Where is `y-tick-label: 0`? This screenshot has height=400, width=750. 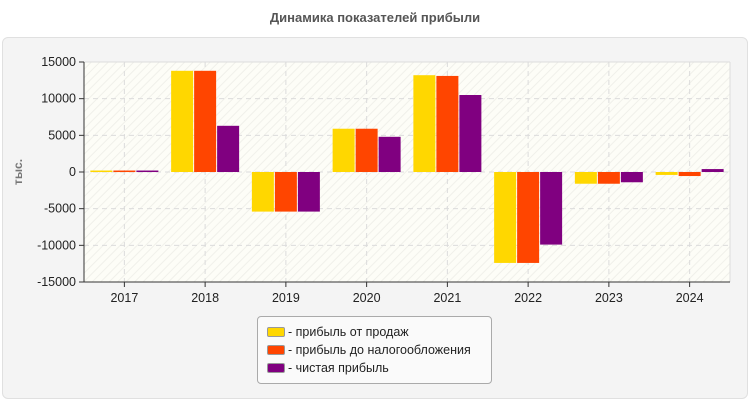
y-tick-label: 0 is located at coordinates (72, 172).